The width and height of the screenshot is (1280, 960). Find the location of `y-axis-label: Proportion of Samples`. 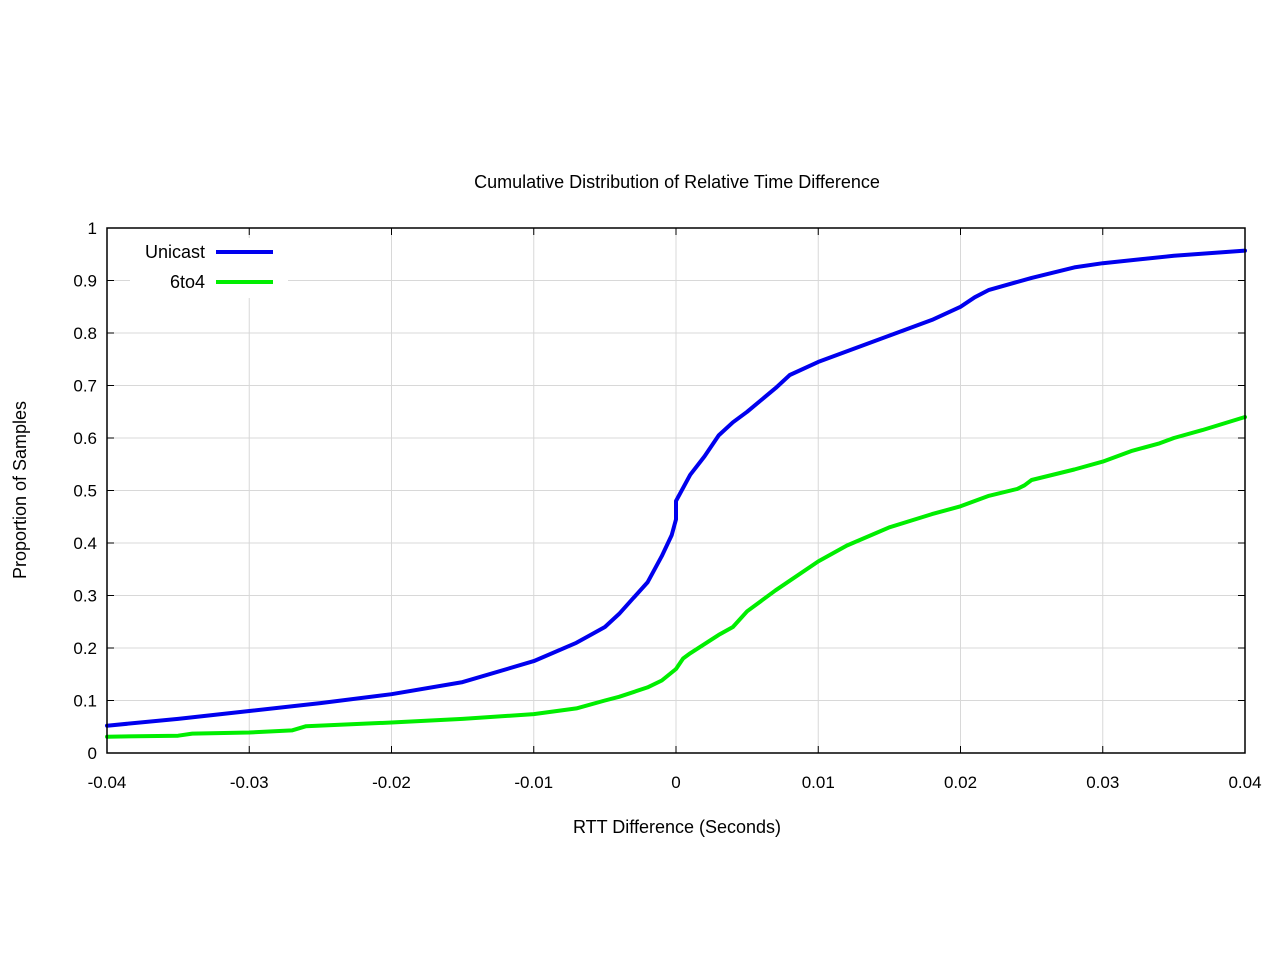

y-axis-label: Proportion of Samples is located at coordinates (20, 490).